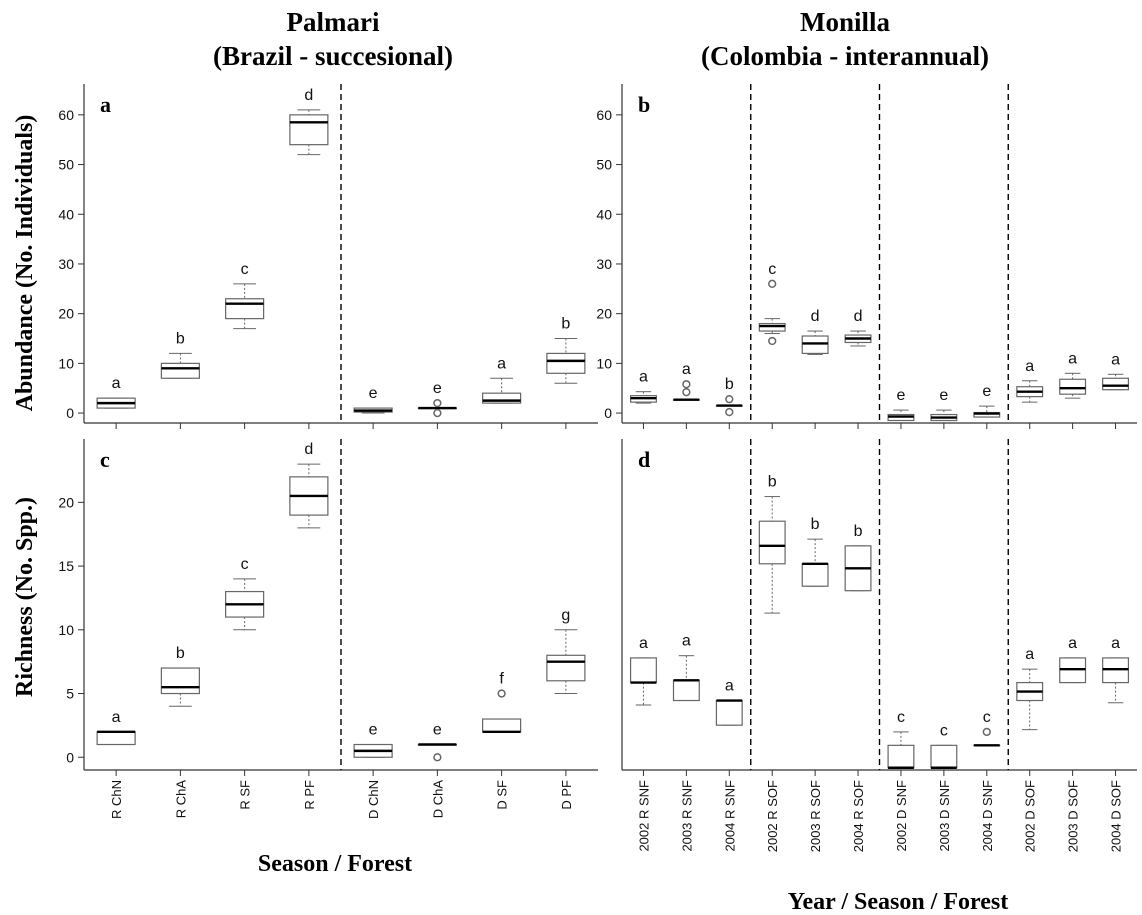 This screenshot has width=1142, height=915. Describe the element at coordinates (898, 902) in the screenshot. I see `x-axis-title-right: Year / Season / Forest` at that location.